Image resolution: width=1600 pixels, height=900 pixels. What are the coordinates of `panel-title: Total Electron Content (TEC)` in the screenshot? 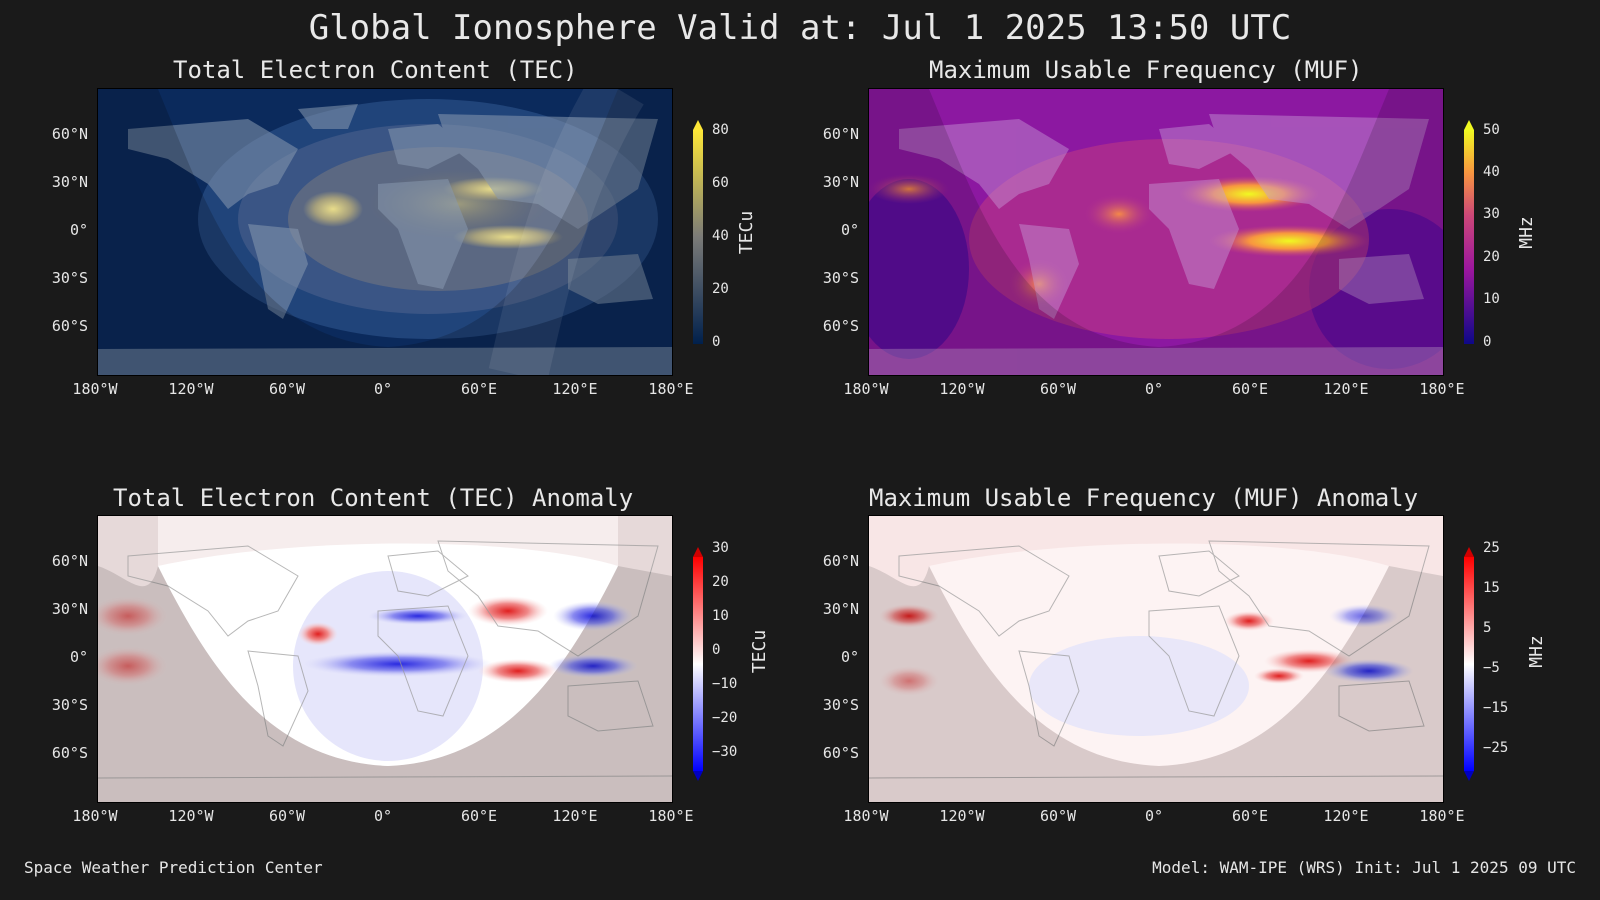 It's located at (375, 70).